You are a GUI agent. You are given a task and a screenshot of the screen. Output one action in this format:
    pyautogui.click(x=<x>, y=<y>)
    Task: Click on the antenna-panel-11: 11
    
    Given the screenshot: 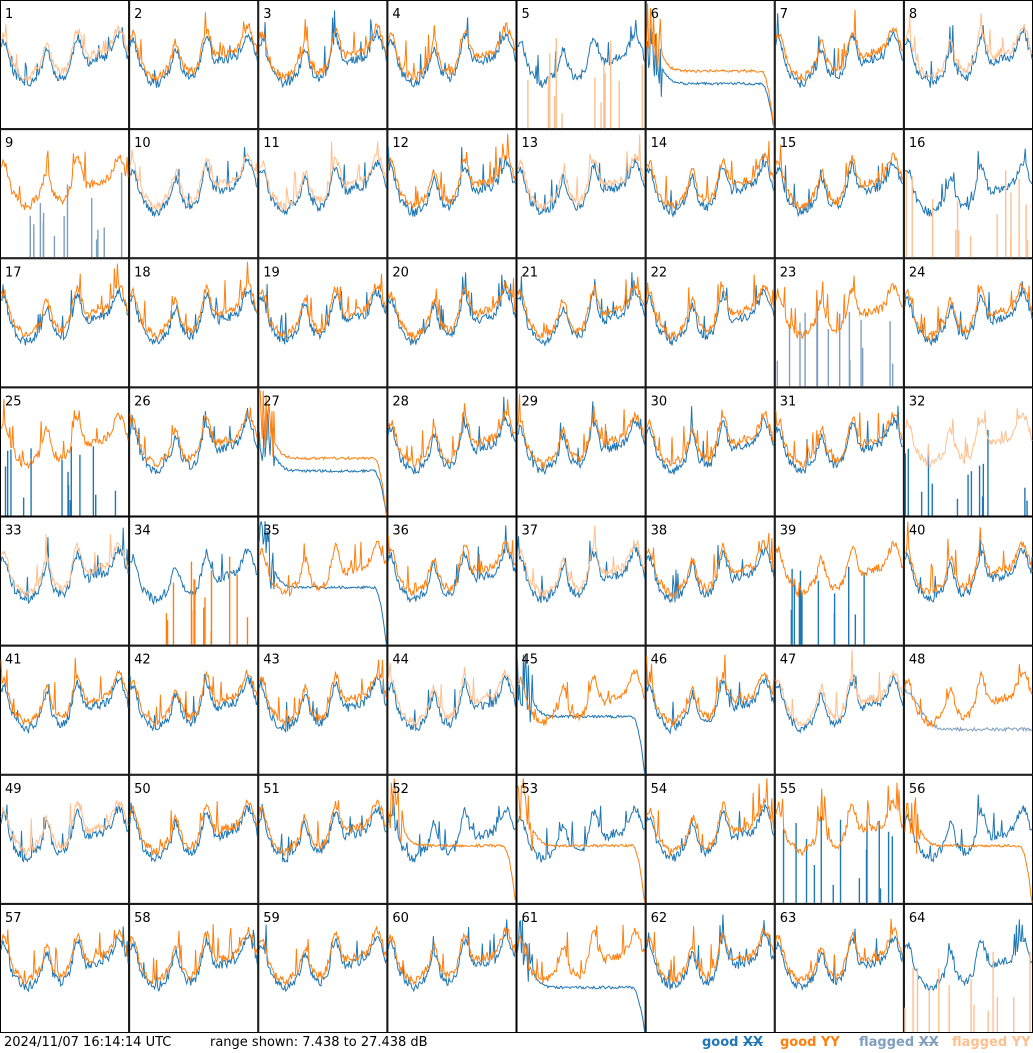 What is the action you would take?
    pyautogui.click(x=323, y=194)
    